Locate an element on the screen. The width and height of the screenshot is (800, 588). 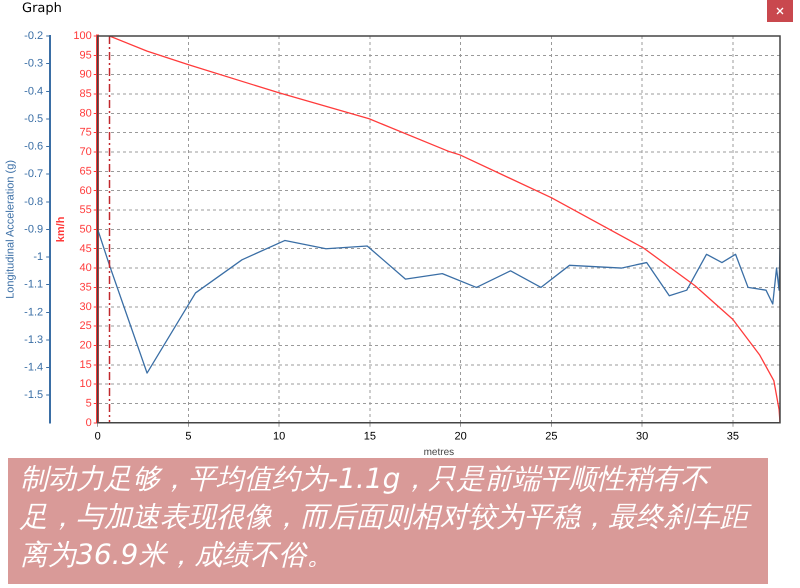
x-tick-label: 10 is located at coordinates (279, 436).